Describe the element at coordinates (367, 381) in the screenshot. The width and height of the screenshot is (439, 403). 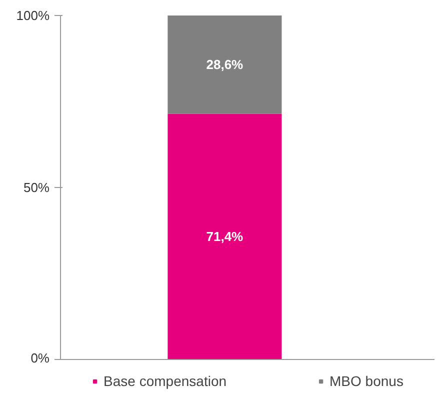
I see `legend-label: MBO bonus` at that location.